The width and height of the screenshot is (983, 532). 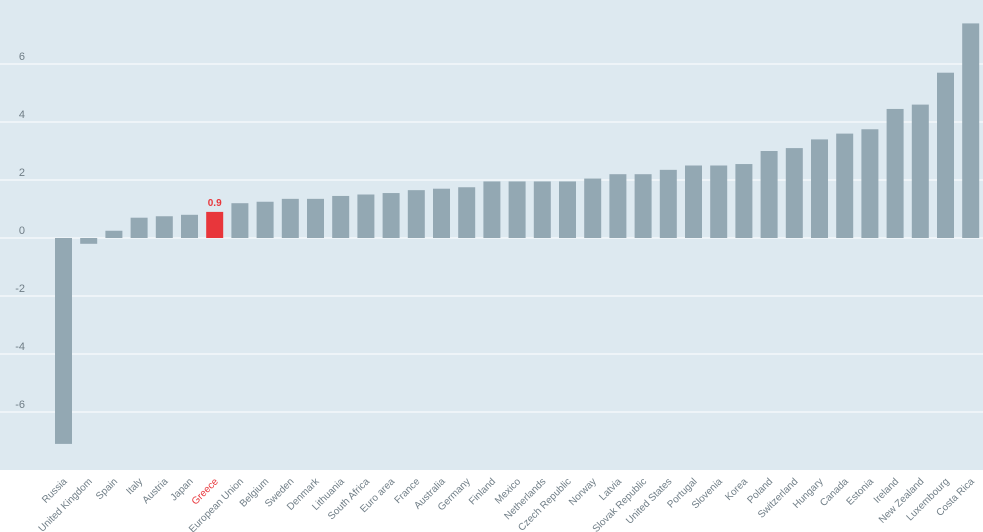 What do you see at coordinates (265, 219) in the screenshot?
I see `bar-belgium` at bounding box center [265, 219].